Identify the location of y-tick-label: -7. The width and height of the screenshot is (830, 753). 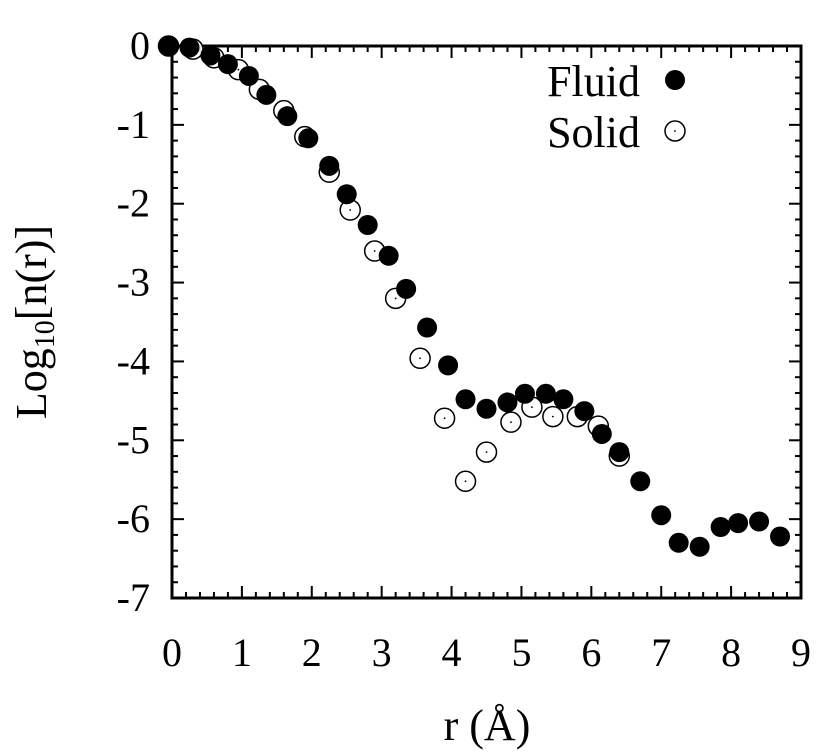
(133, 597).